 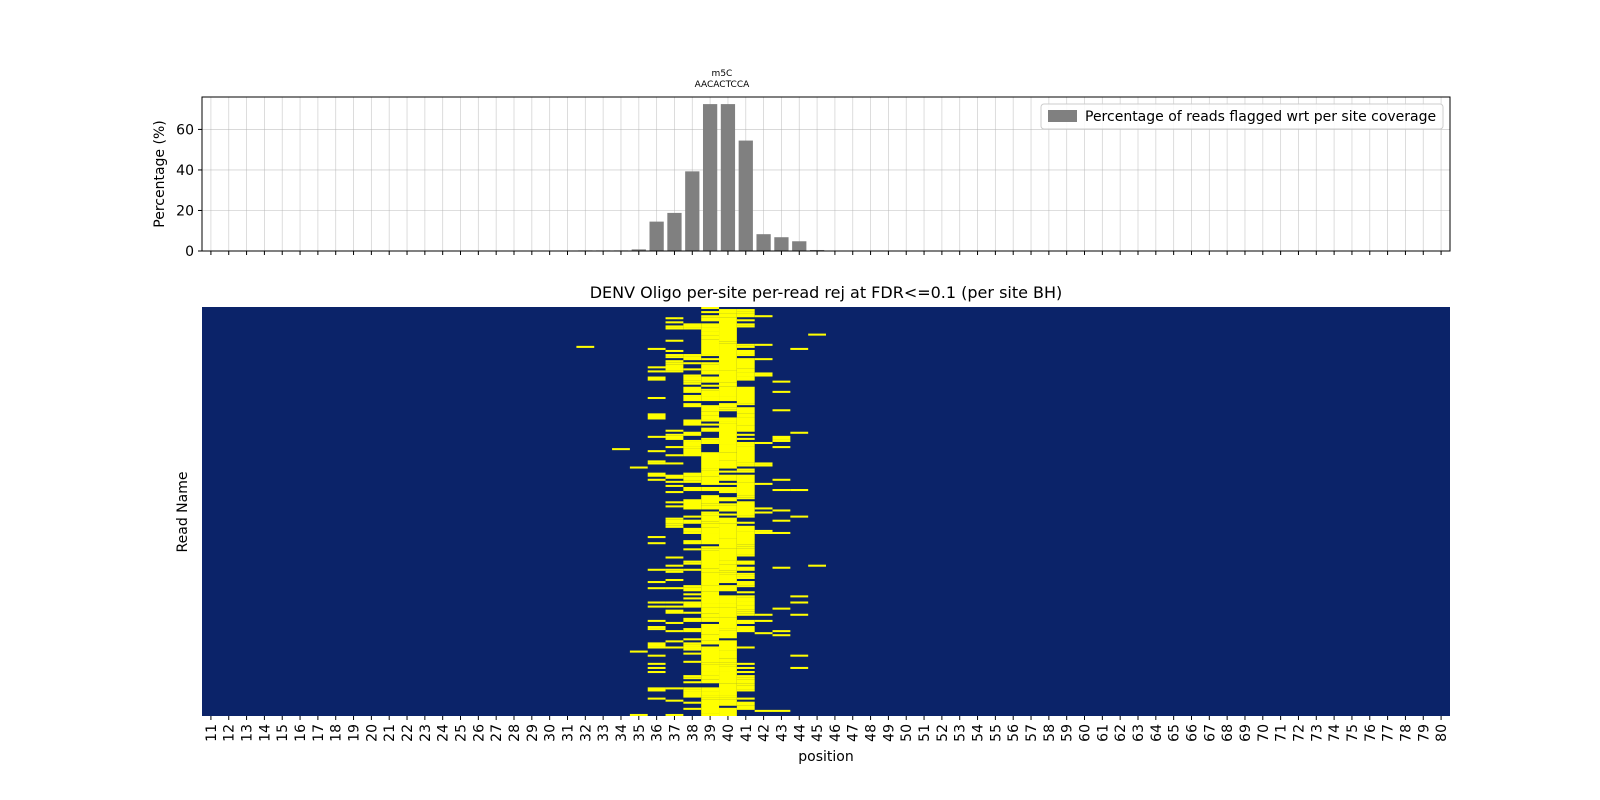 What do you see at coordinates (800, 733) in the screenshot?
I see `heatmap-x-tick-label: 44` at bounding box center [800, 733].